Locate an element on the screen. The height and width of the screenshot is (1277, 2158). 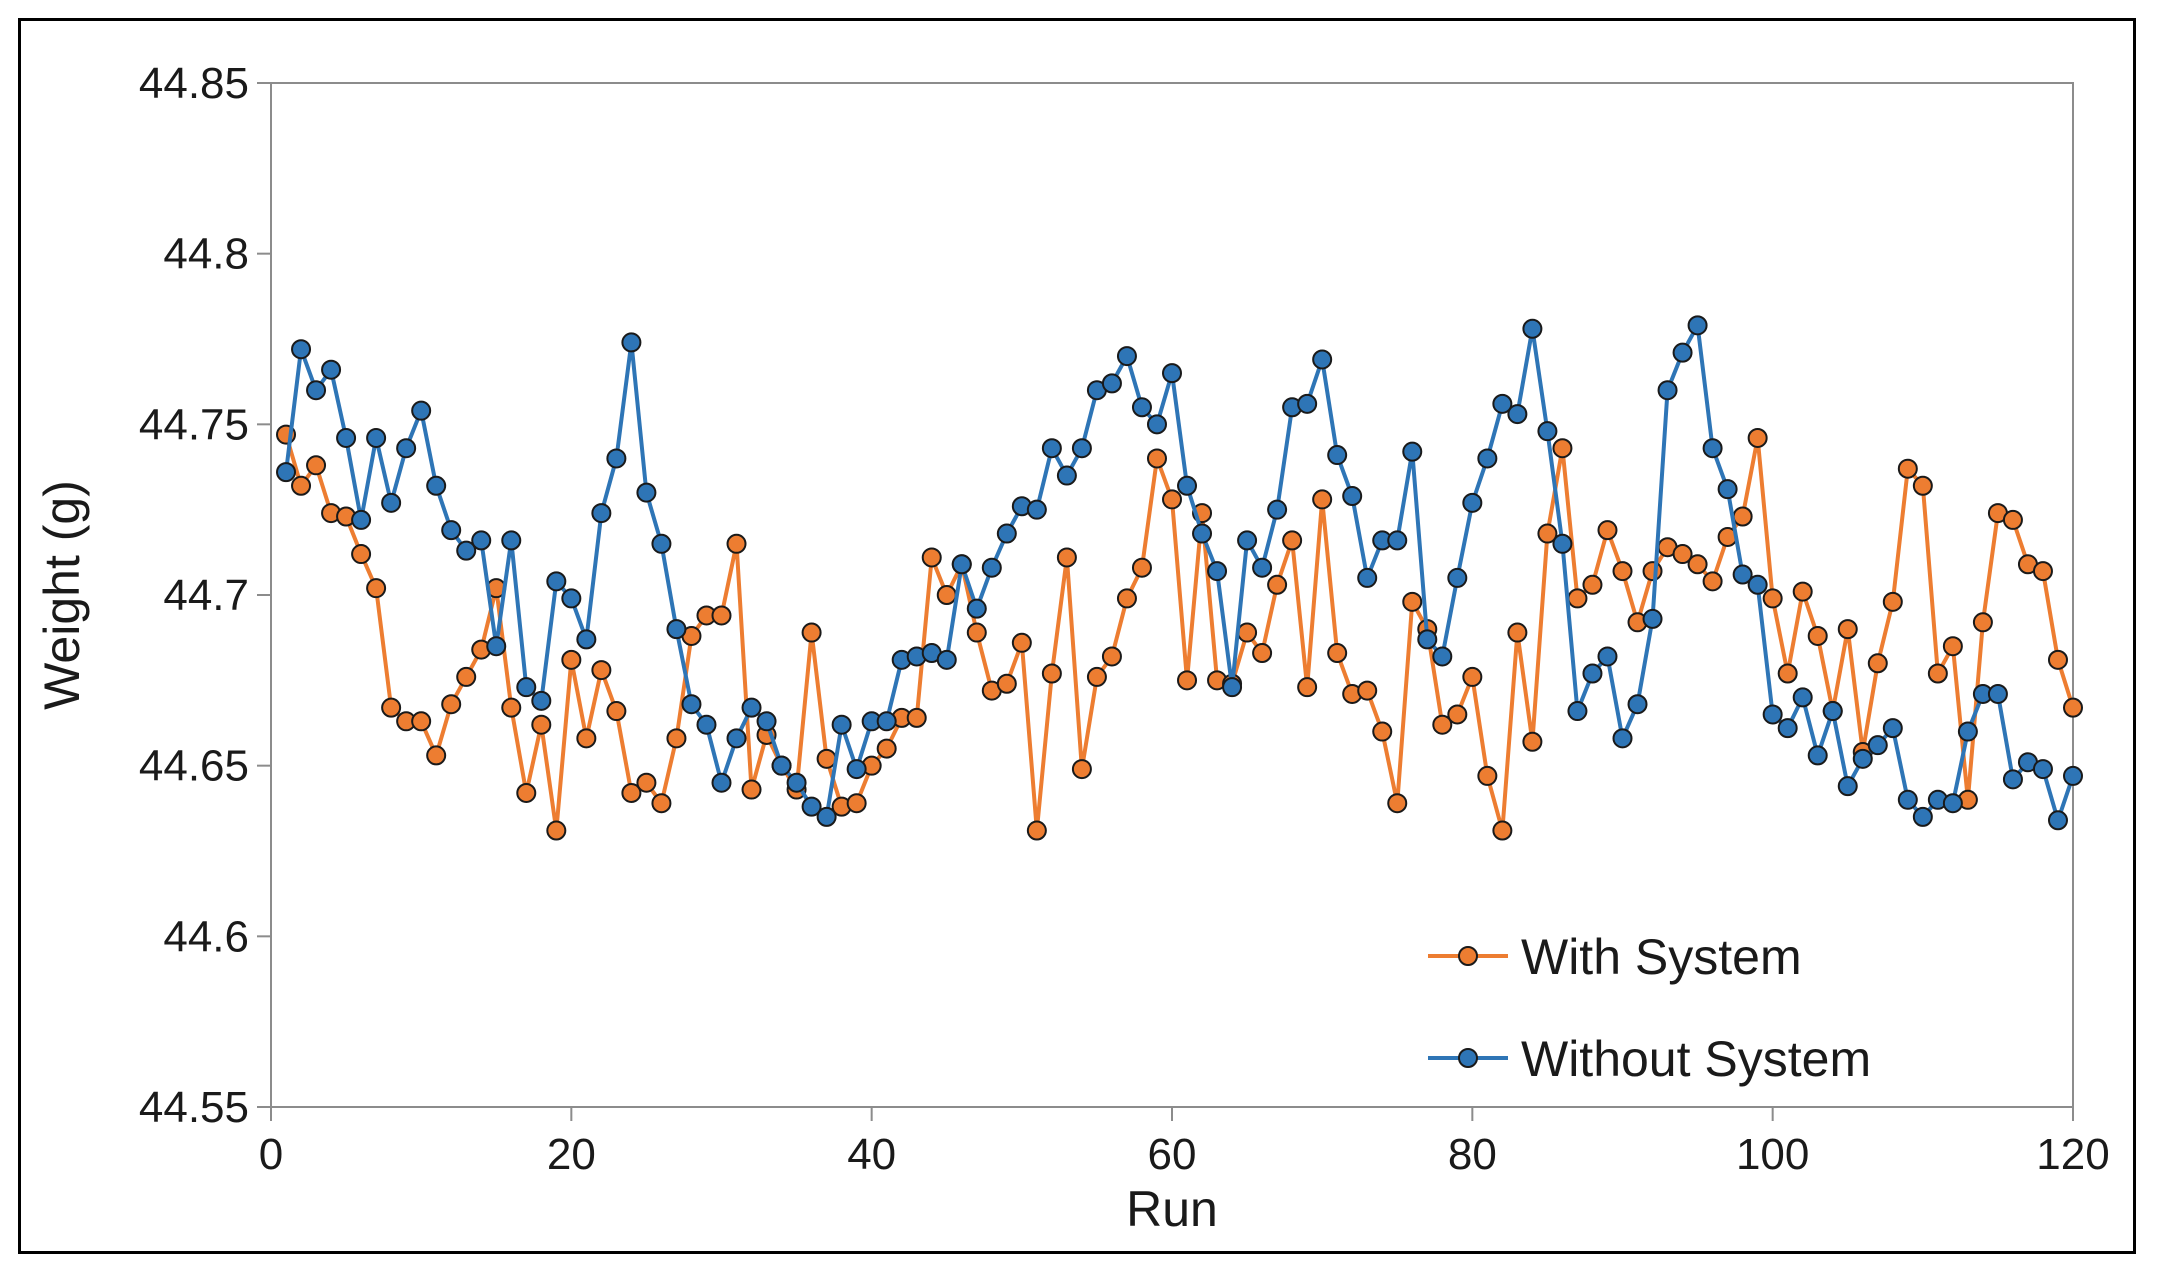
y-tick-label: 44.8 is located at coordinates (206, 254).